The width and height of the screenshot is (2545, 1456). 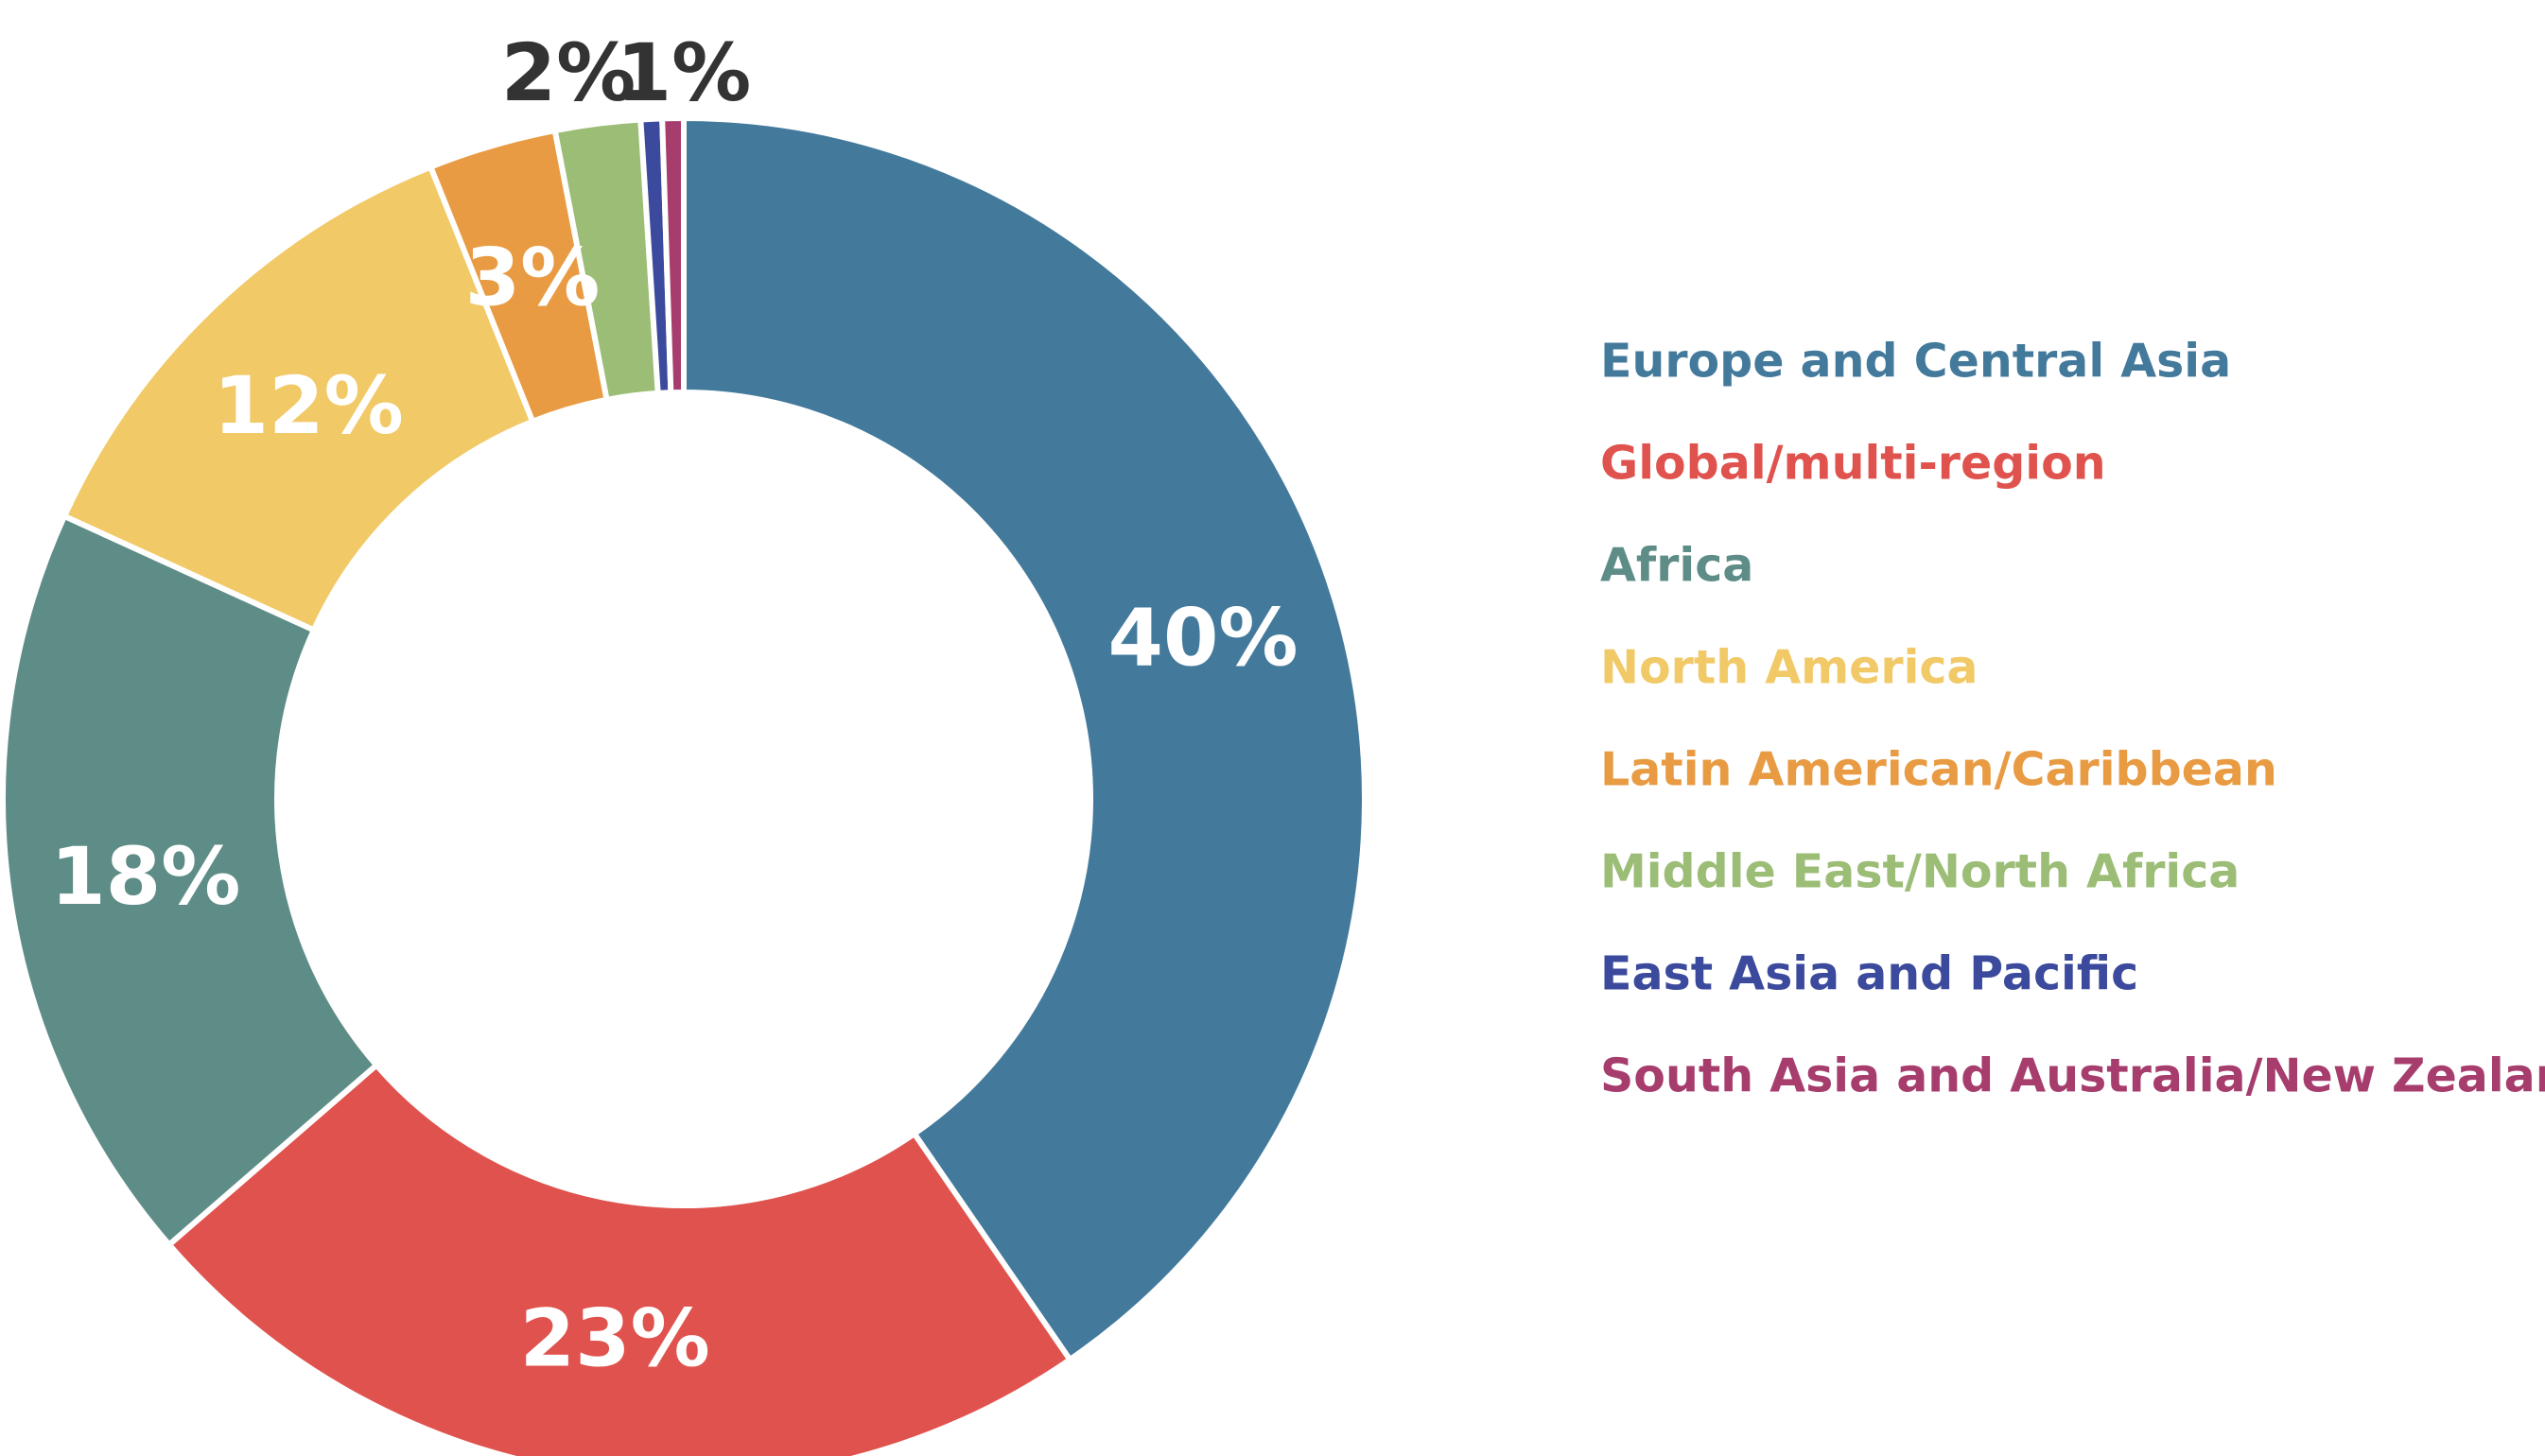 What do you see at coordinates (1203, 637) in the screenshot?
I see `slice-value-label-europe-and-central-asia: 40%` at bounding box center [1203, 637].